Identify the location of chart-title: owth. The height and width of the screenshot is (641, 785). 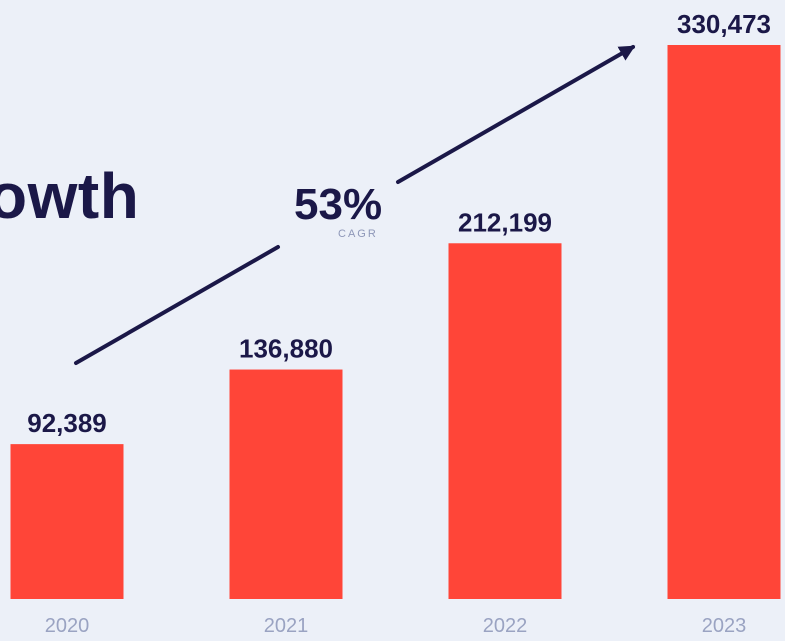
(70, 196).